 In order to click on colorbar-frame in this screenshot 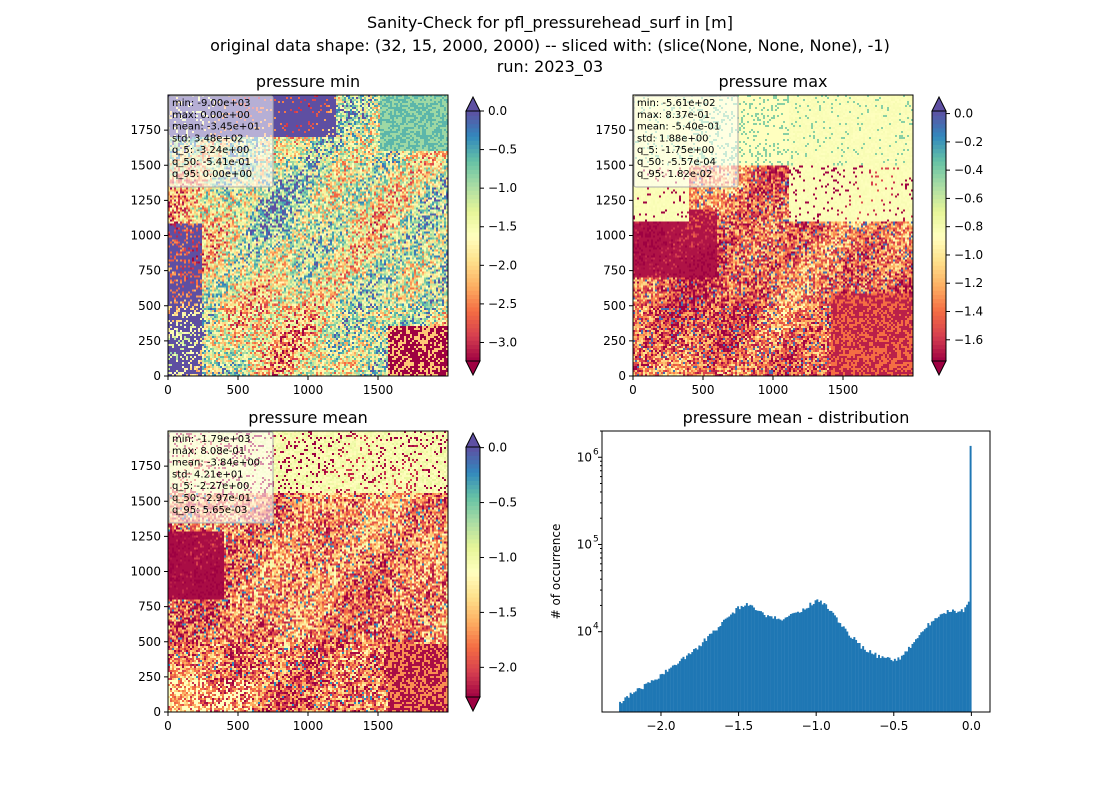, I will do `click(939, 236)`.